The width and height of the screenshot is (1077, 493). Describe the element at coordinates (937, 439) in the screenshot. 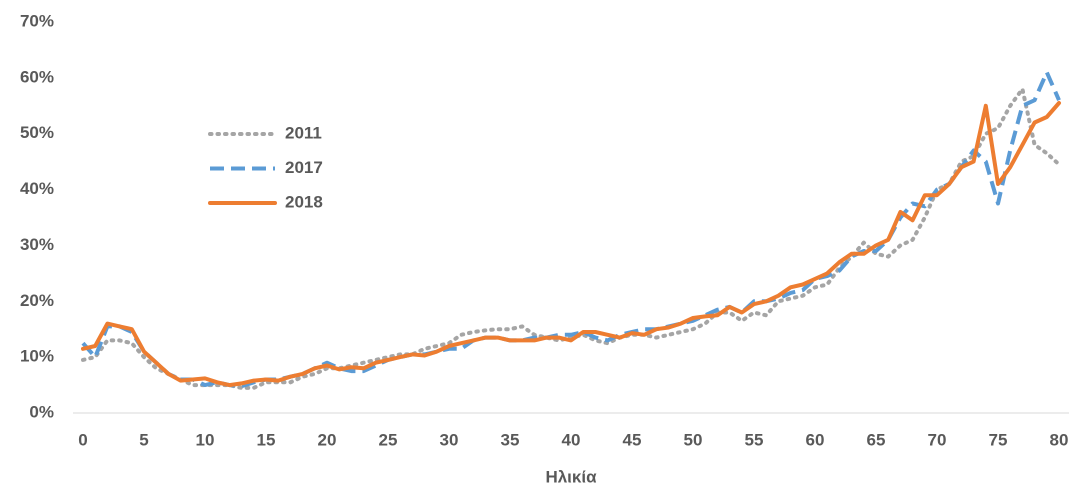

I see `x-tick-label: 70` at that location.